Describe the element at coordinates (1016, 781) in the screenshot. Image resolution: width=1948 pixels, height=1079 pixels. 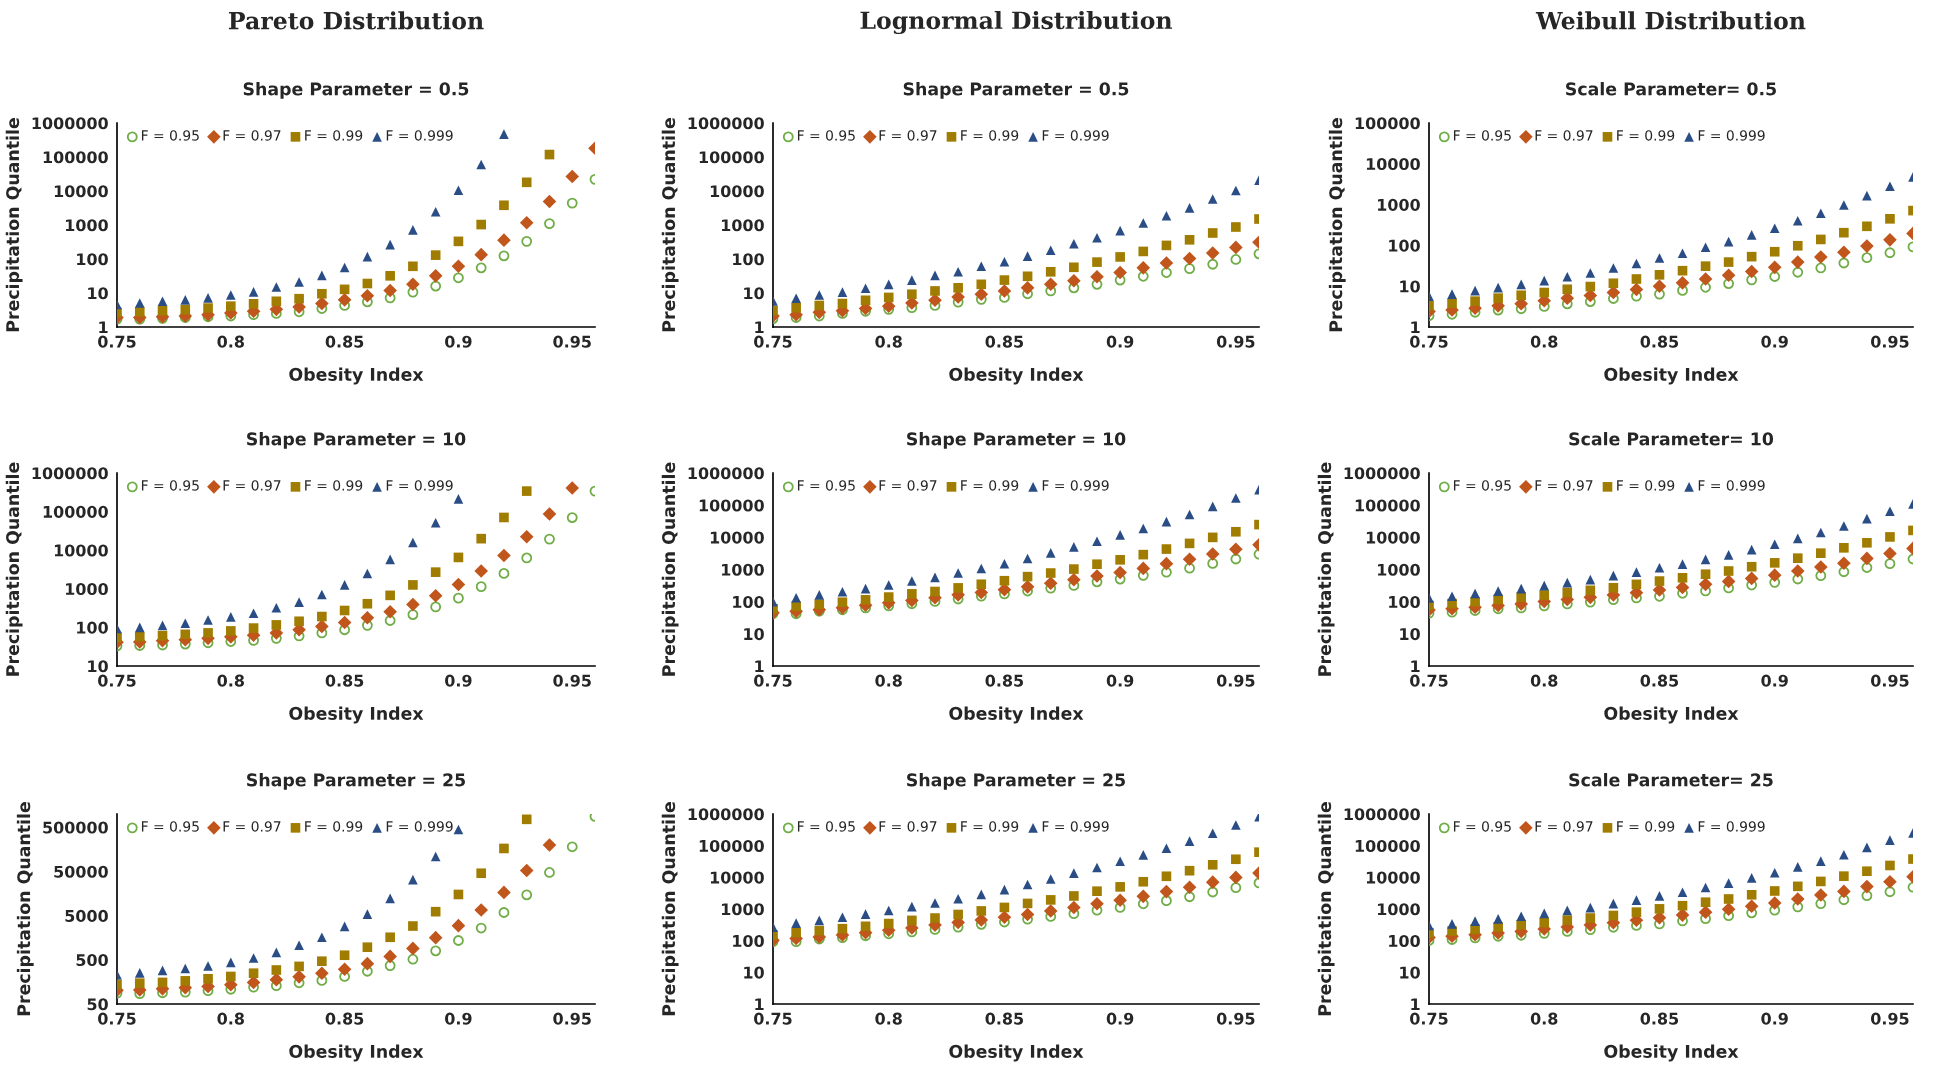
I see `chart-title: Shape Parameter = 25` at that location.